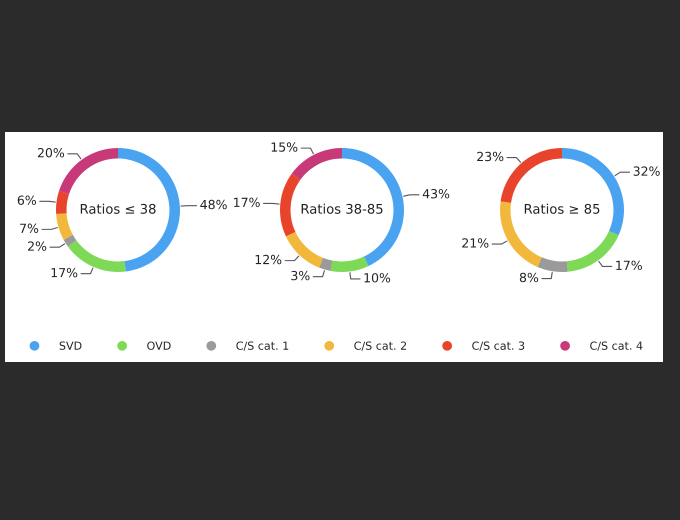  What do you see at coordinates (51, 153) in the screenshot?
I see `data-label: 20%` at bounding box center [51, 153].